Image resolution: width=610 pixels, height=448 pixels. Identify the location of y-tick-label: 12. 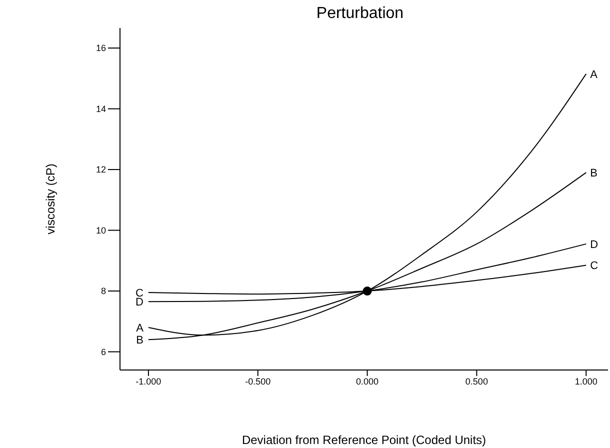
(101, 169).